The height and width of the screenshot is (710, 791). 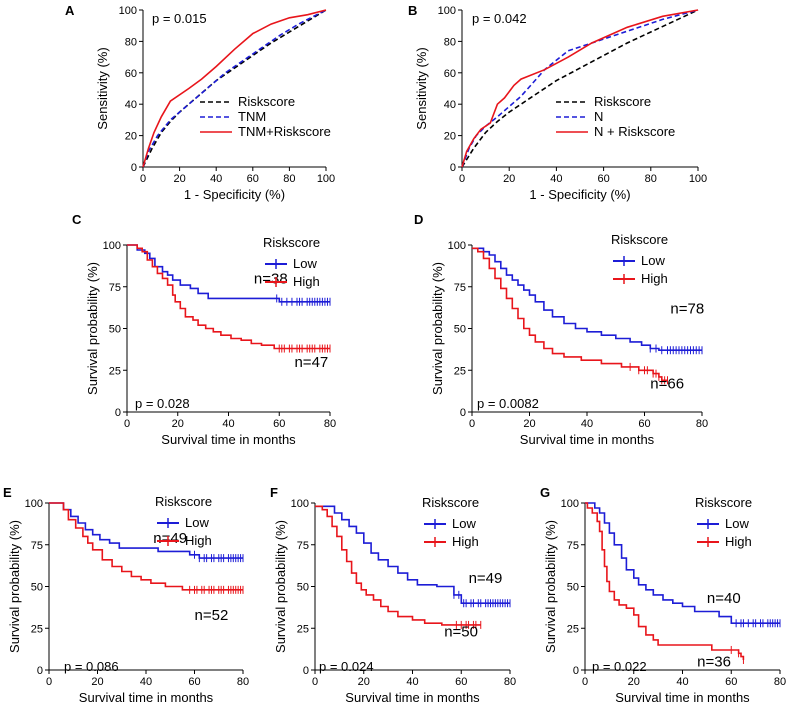 I want to click on legend-entry: N, so click(x=598, y=116).